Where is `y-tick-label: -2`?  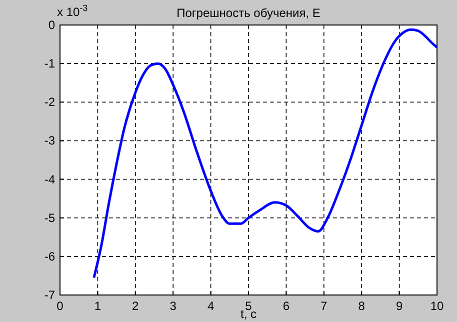
y-tick-label: -2 is located at coordinates (50, 102).